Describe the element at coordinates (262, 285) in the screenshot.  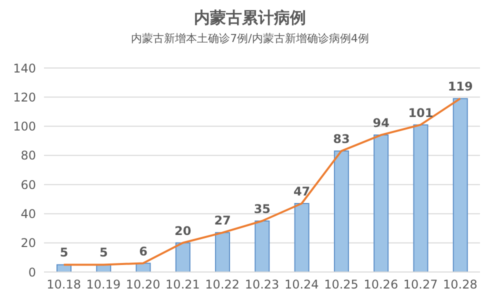
I see `x-tick-label: 10.23` at that location.